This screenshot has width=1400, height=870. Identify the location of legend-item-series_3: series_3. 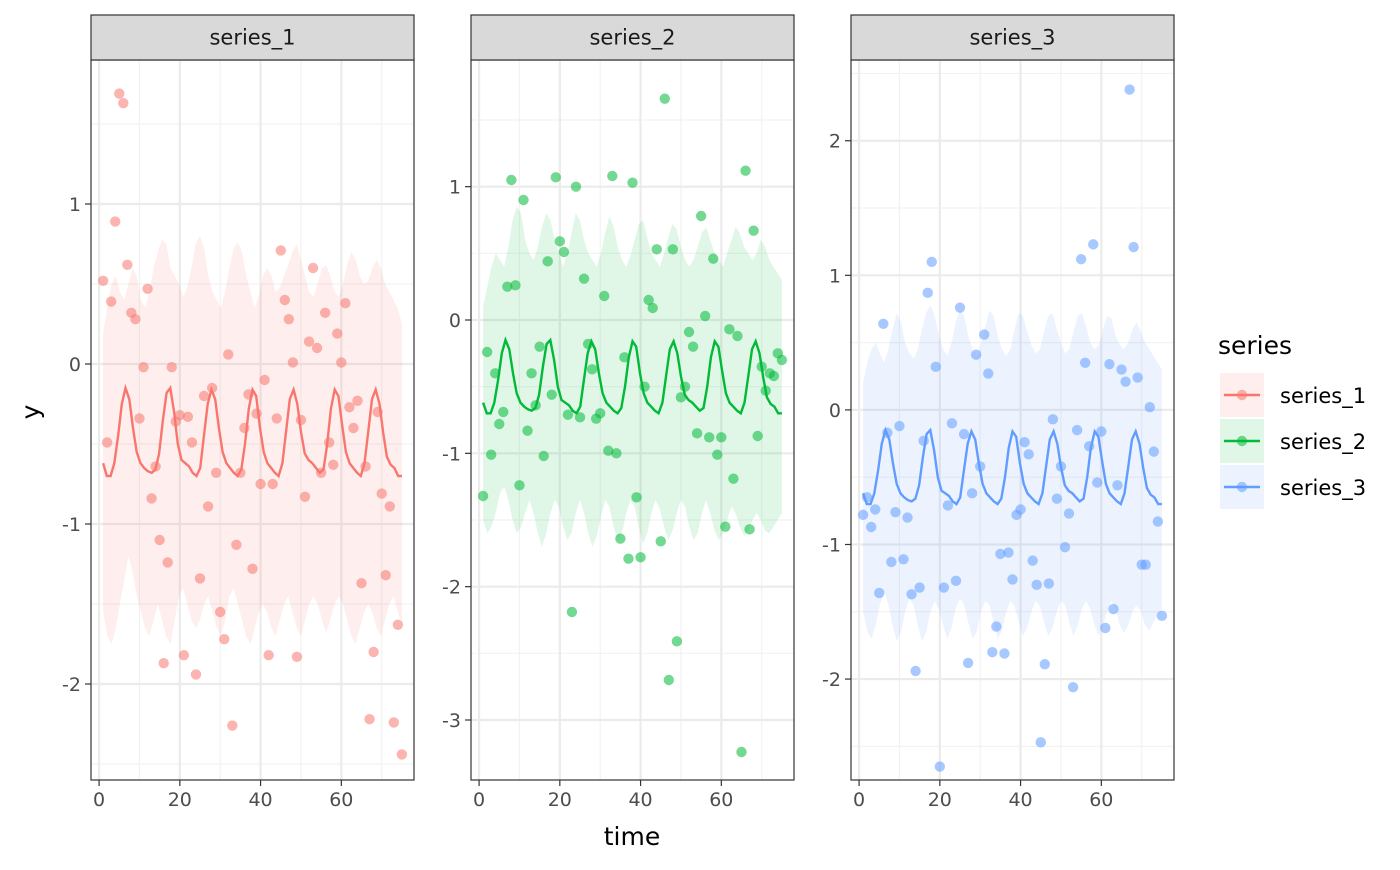
(1293, 487).